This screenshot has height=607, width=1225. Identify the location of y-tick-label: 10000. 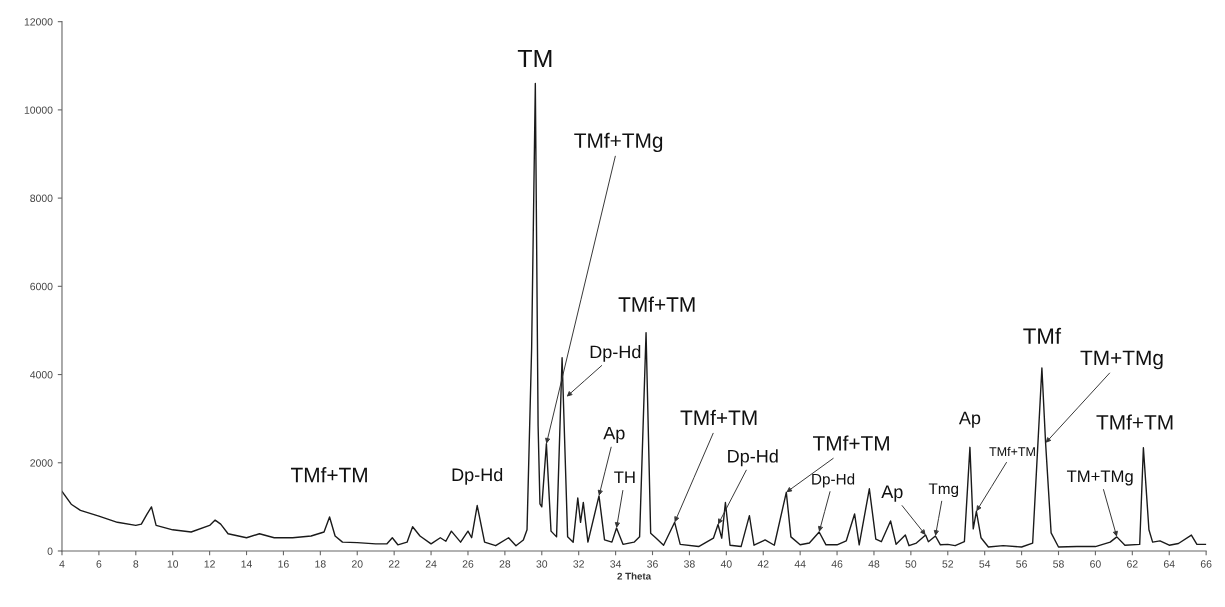
(38, 110).